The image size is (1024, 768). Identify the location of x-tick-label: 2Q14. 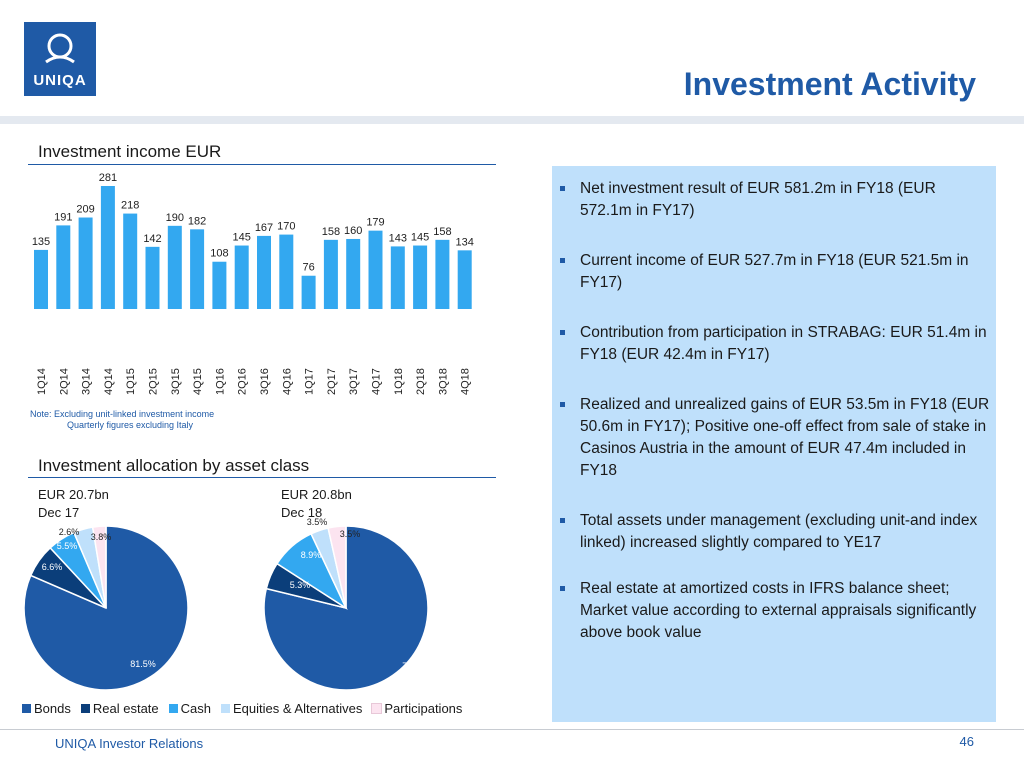
(64, 381).